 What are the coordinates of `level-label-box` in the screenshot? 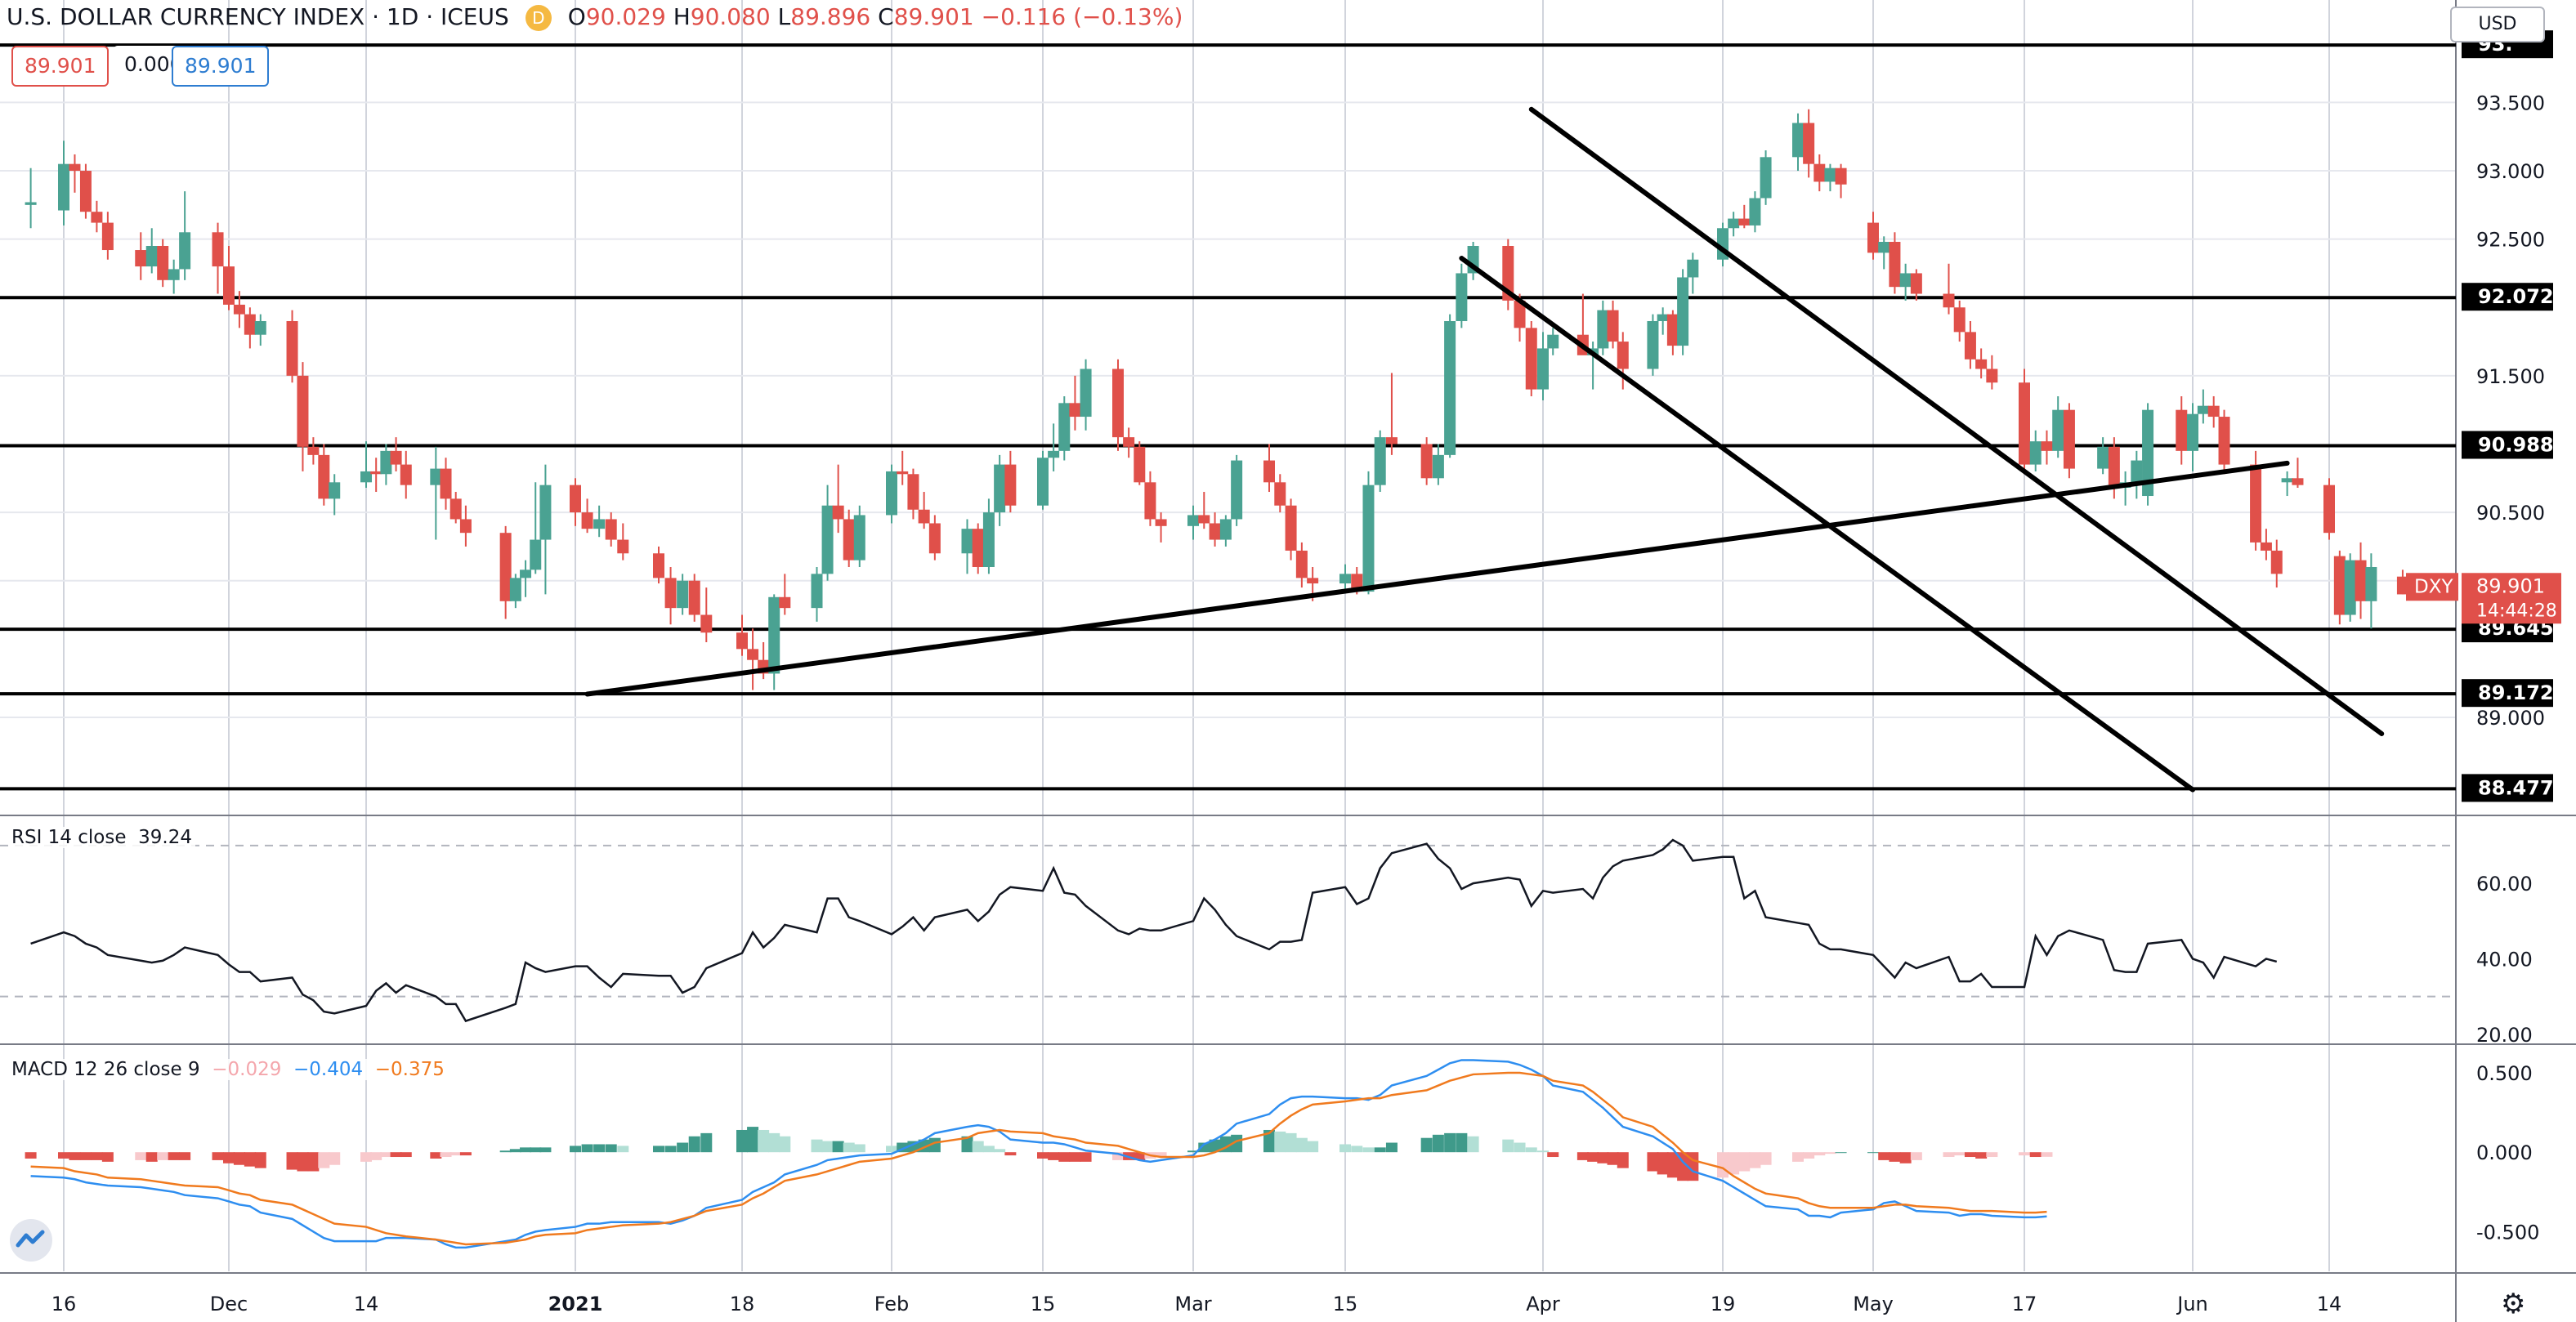 It's located at (2507, 693).